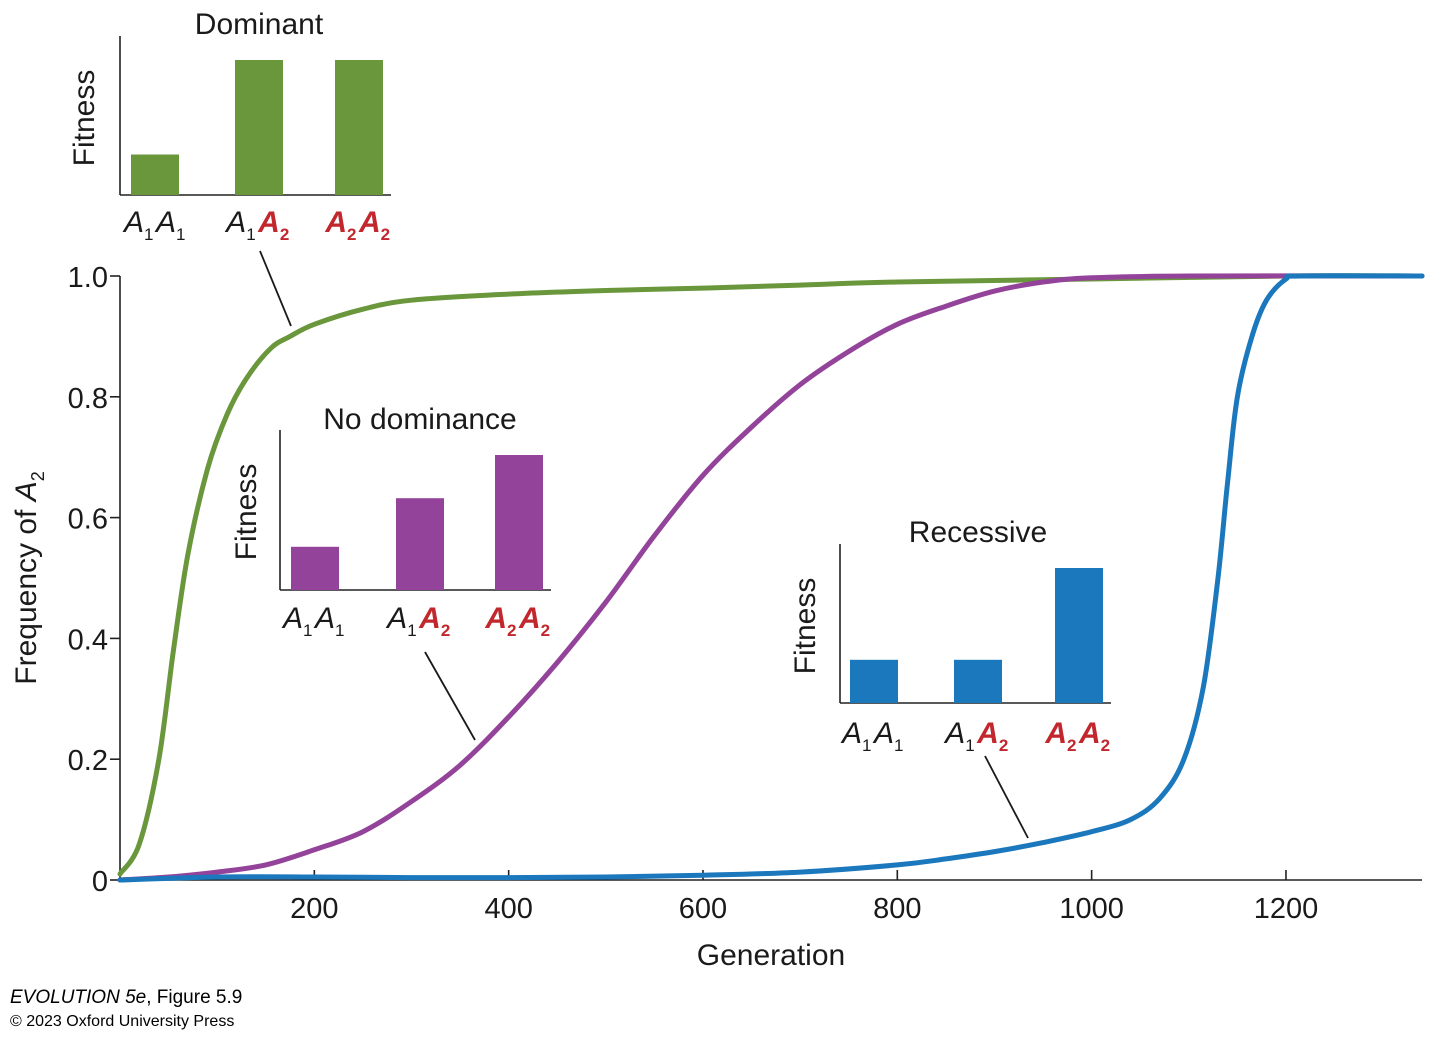 This screenshot has height=1038, width=1434. Describe the element at coordinates (275, 288) in the screenshot. I see `dominant-leader-line` at that location.